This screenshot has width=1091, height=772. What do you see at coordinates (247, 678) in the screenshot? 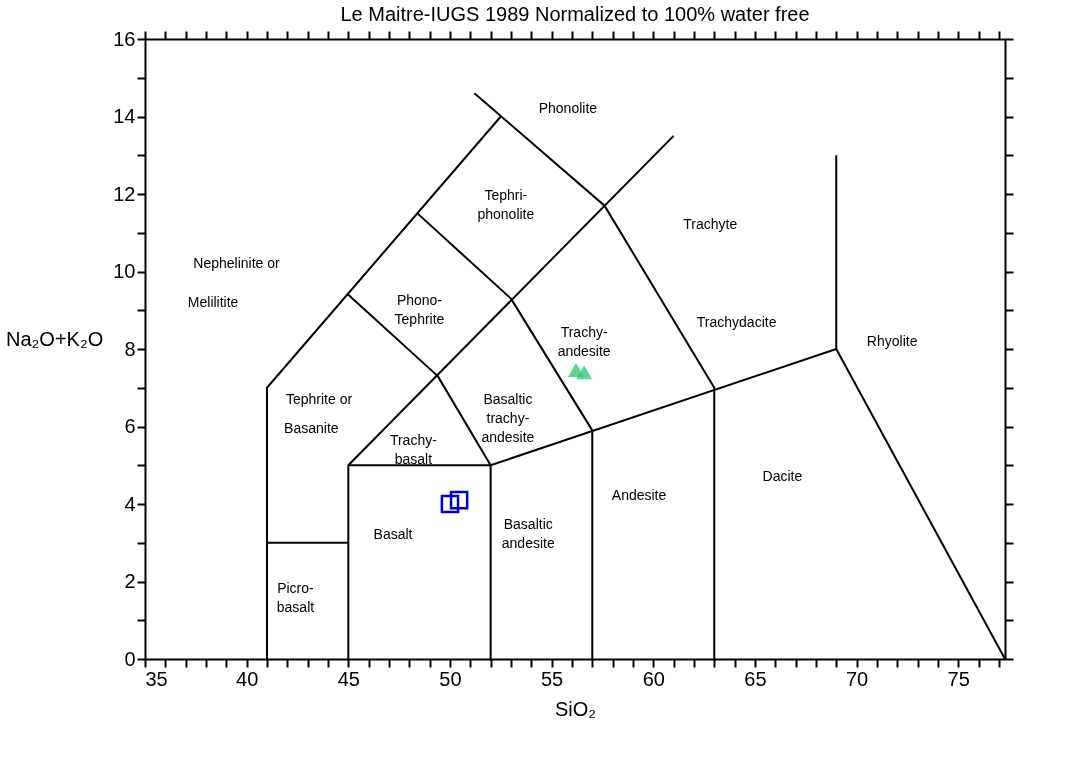
I see `x-tick-label: 40` at bounding box center [247, 678].